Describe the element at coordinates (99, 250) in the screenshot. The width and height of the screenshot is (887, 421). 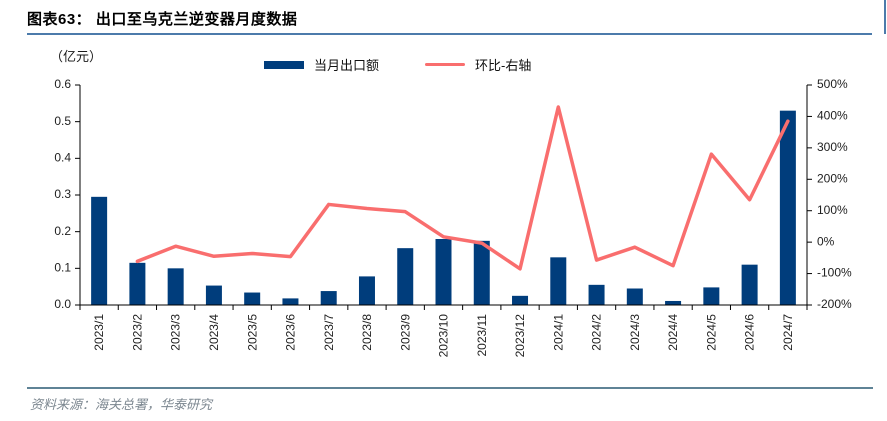
I see `bar-2023/1` at that location.